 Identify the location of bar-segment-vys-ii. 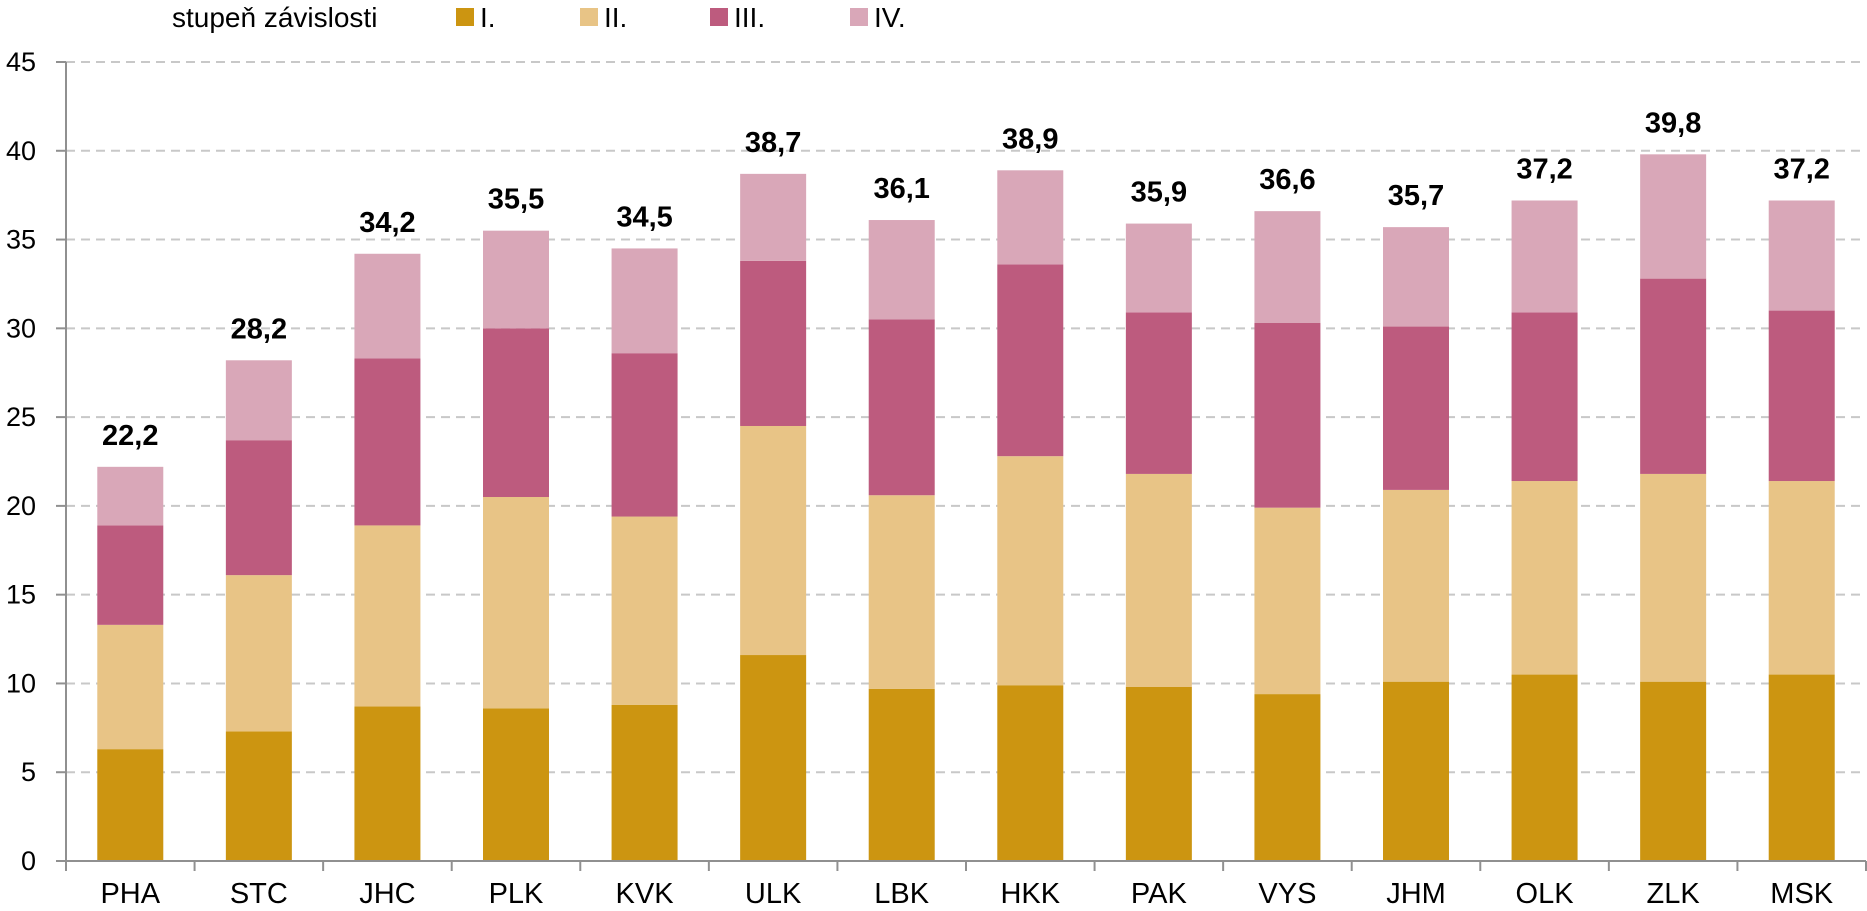
(1287, 601).